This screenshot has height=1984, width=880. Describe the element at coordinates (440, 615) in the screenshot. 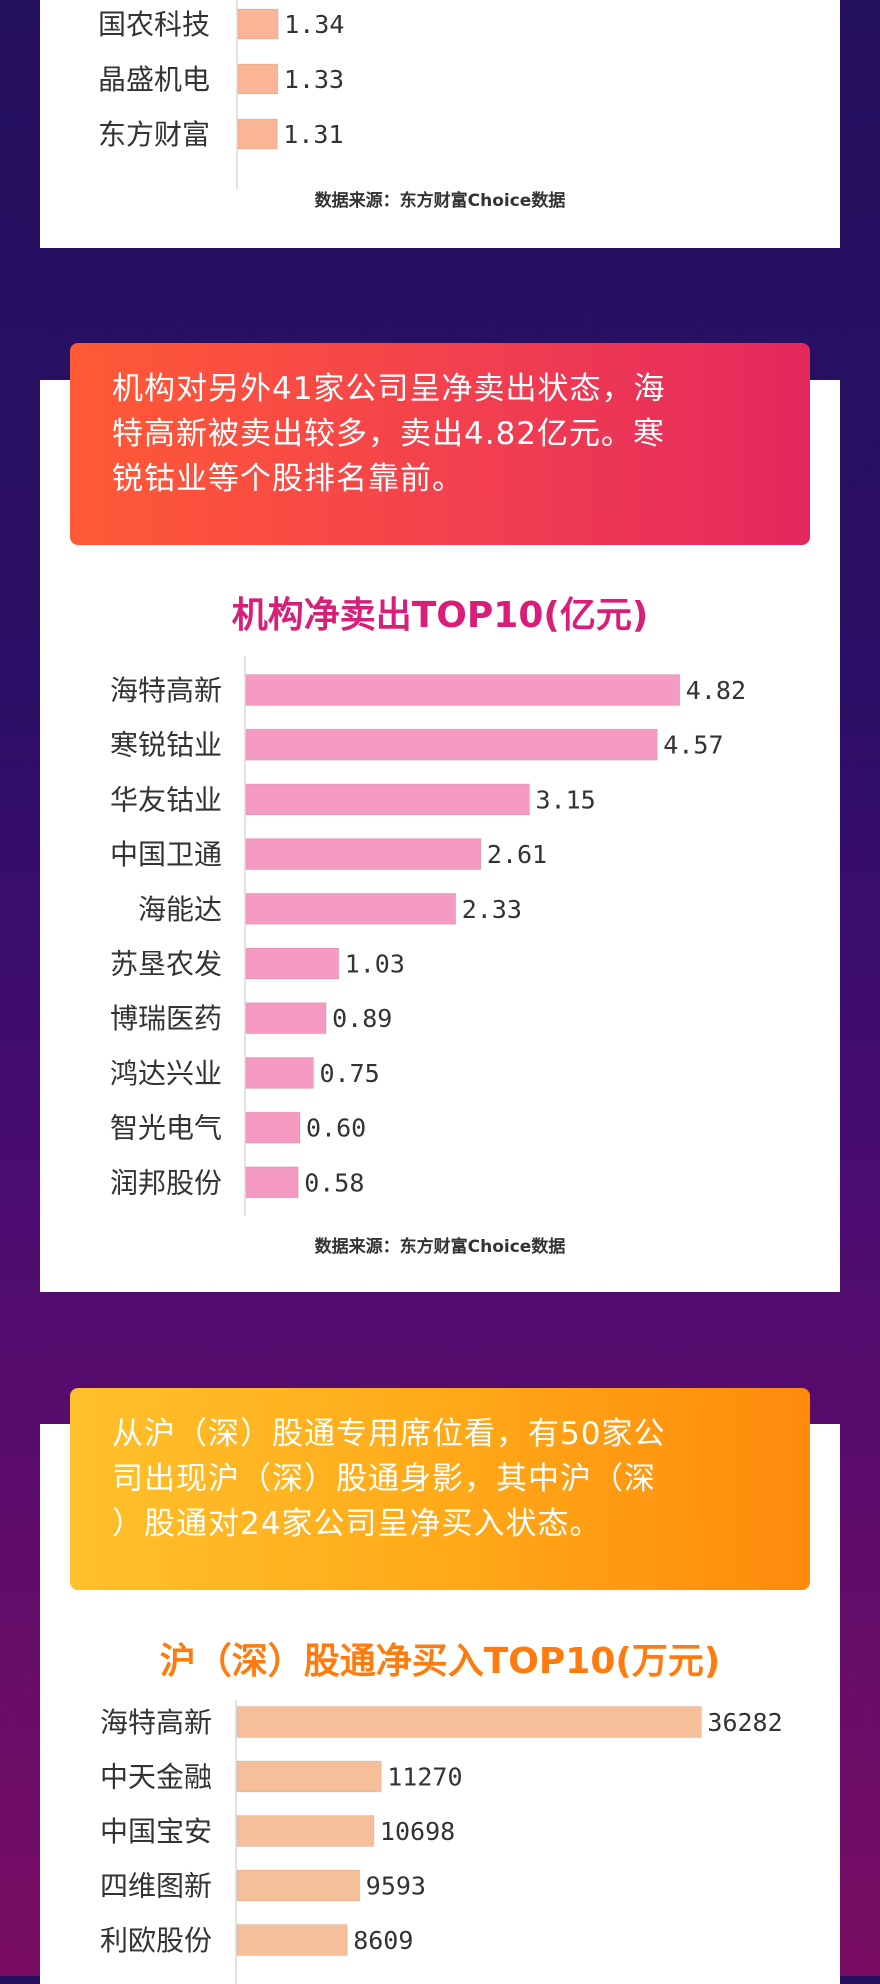

I see `chart-title-sell: 机构净卖出TOP10(亿元)` at that location.